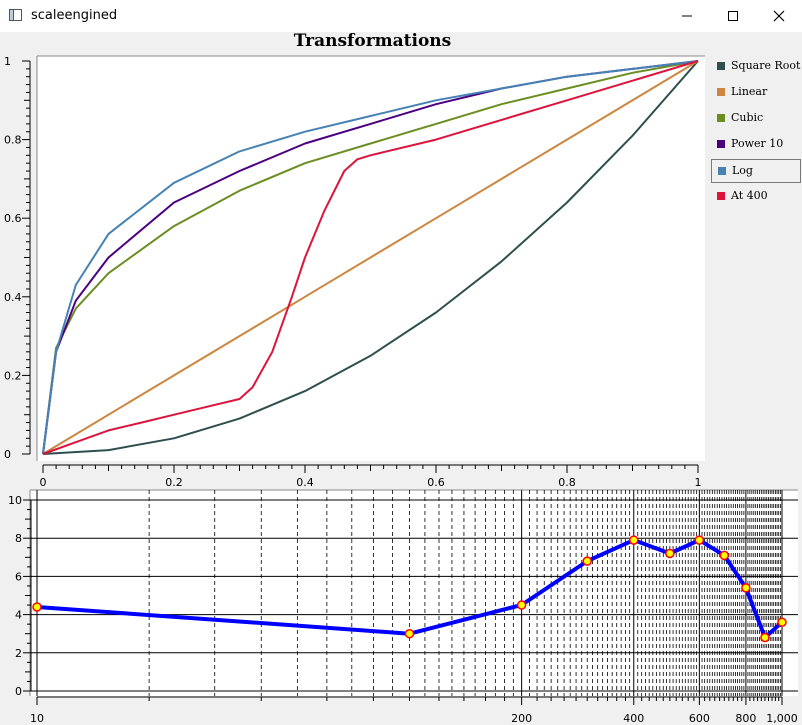 The image size is (802, 725). Describe the element at coordinates (521, 718) in the screenshot. I see `x-tick-label: 200` at that location.